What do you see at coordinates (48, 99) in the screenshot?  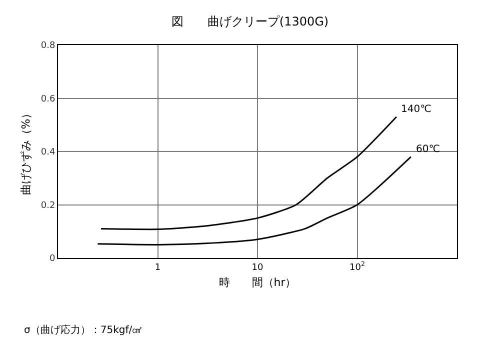 I see `y-tick-label: 0.6` at bounding box center [48, 99].